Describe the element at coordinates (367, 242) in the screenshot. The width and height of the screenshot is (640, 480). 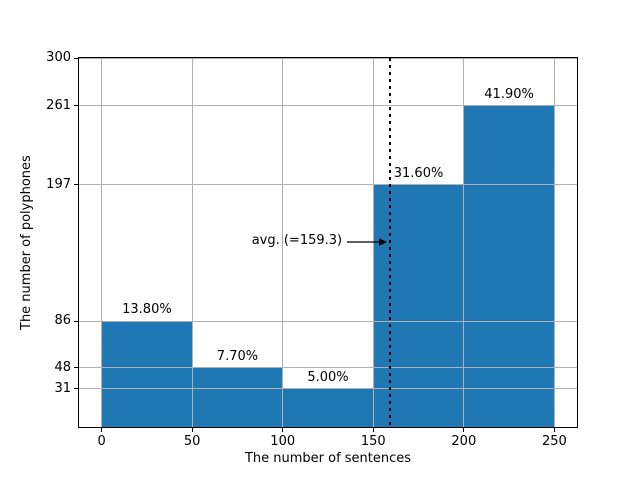
I see `annotation-arrow-icon` at that location.